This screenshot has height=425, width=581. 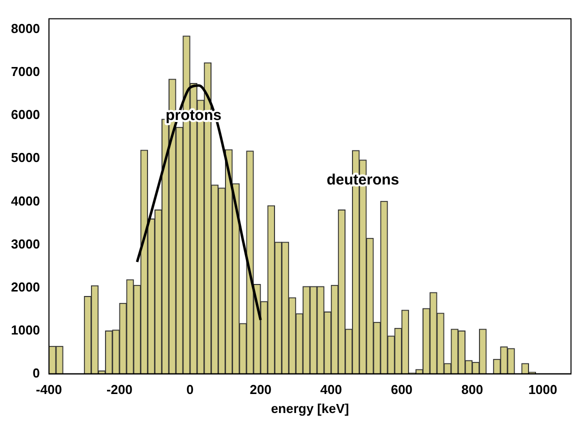 What do you see at coordinates (25, 330) in the screenshot?
I see `y-tick-label: 1000` at bounding box center [25, 330].